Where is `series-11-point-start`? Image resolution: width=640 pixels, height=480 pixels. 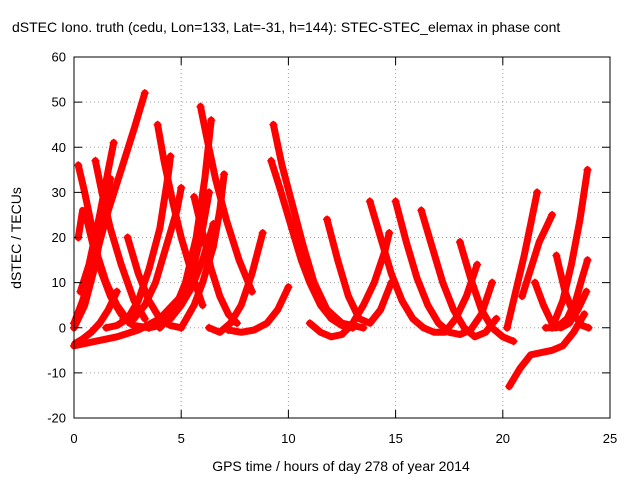 series-11-point-start is located at coordinates (149, 327).